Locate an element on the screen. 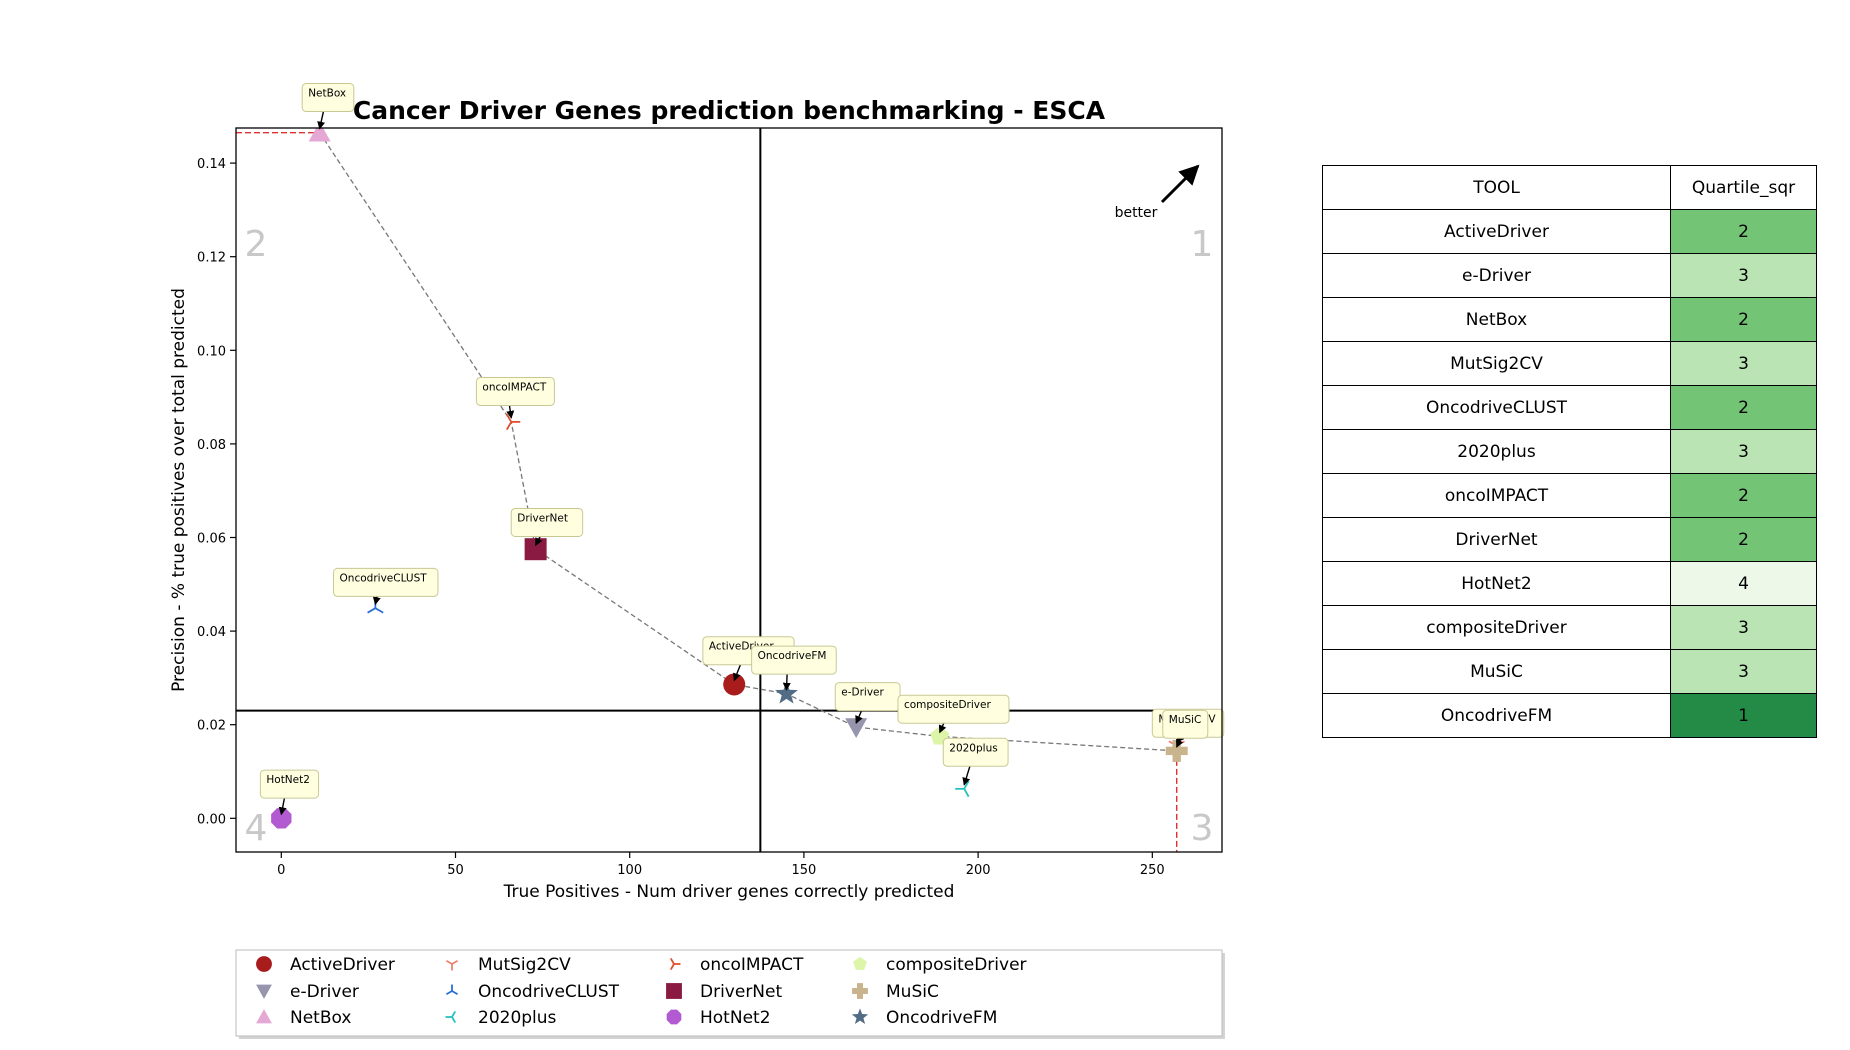  legend-entry-compositedriver: compositeDriver is located at coordinates (940, 965).